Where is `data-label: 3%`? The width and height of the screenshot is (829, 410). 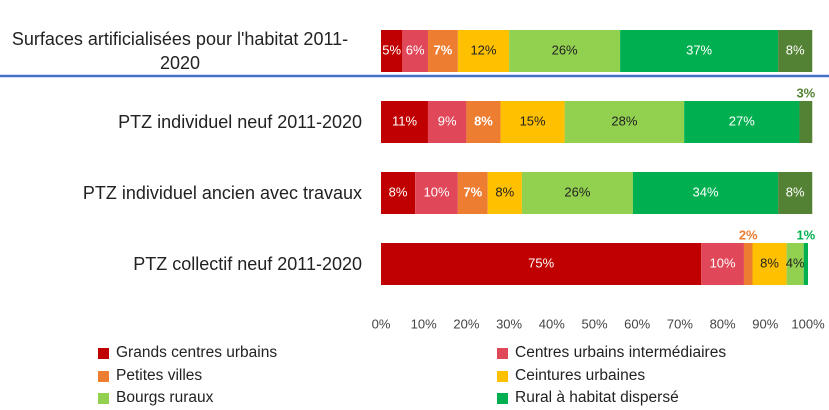 data-label: 3% is located at coordinates (805, 92).